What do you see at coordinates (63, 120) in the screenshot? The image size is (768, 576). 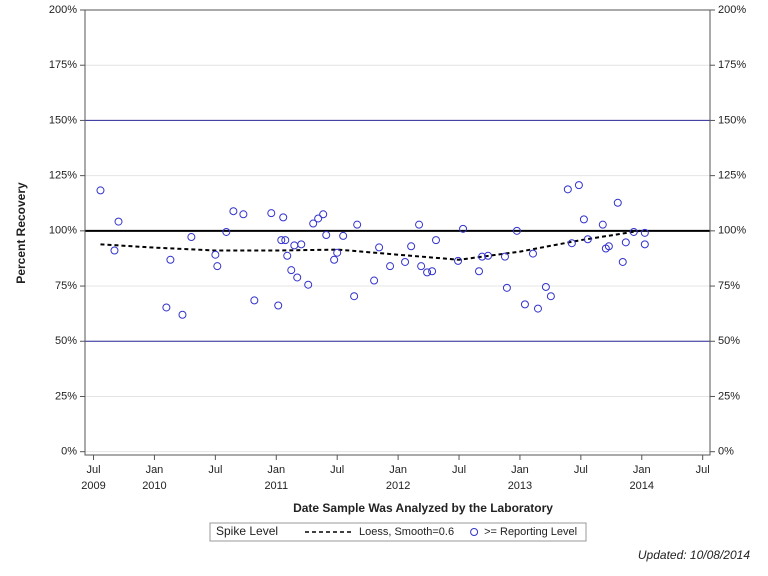 I see `y-tick-label: 150%` at bounding box center [63, 120].